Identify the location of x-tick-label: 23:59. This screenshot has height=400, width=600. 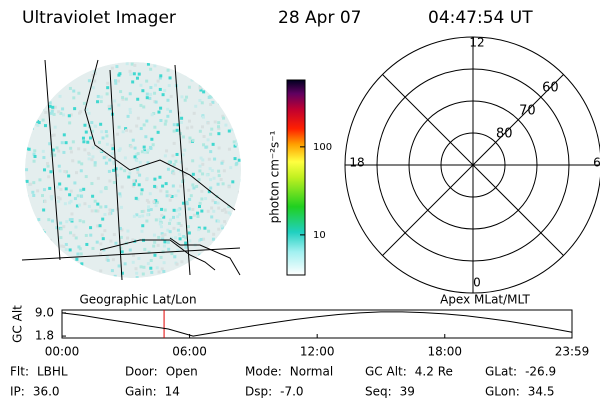
(572, 352).